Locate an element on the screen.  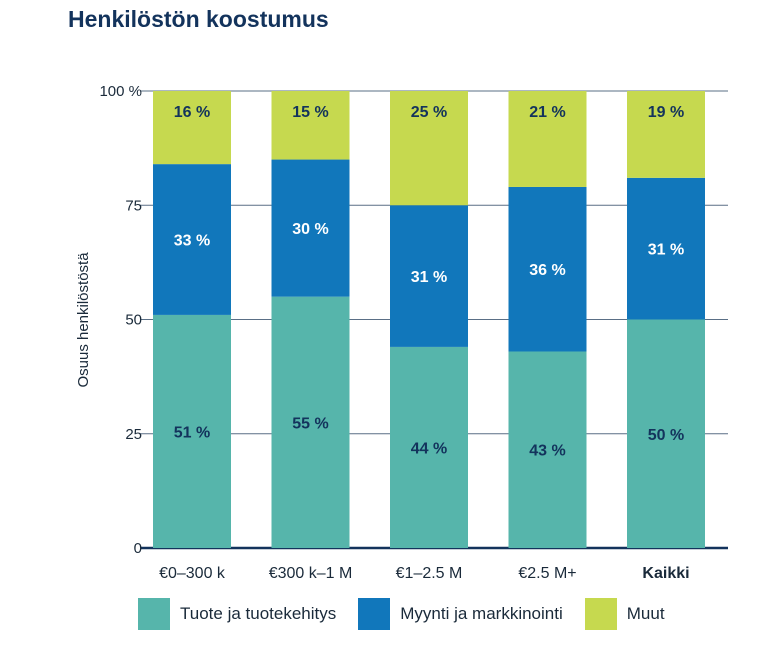
y-tick-label: 75 is located at coordinates (133, 205).